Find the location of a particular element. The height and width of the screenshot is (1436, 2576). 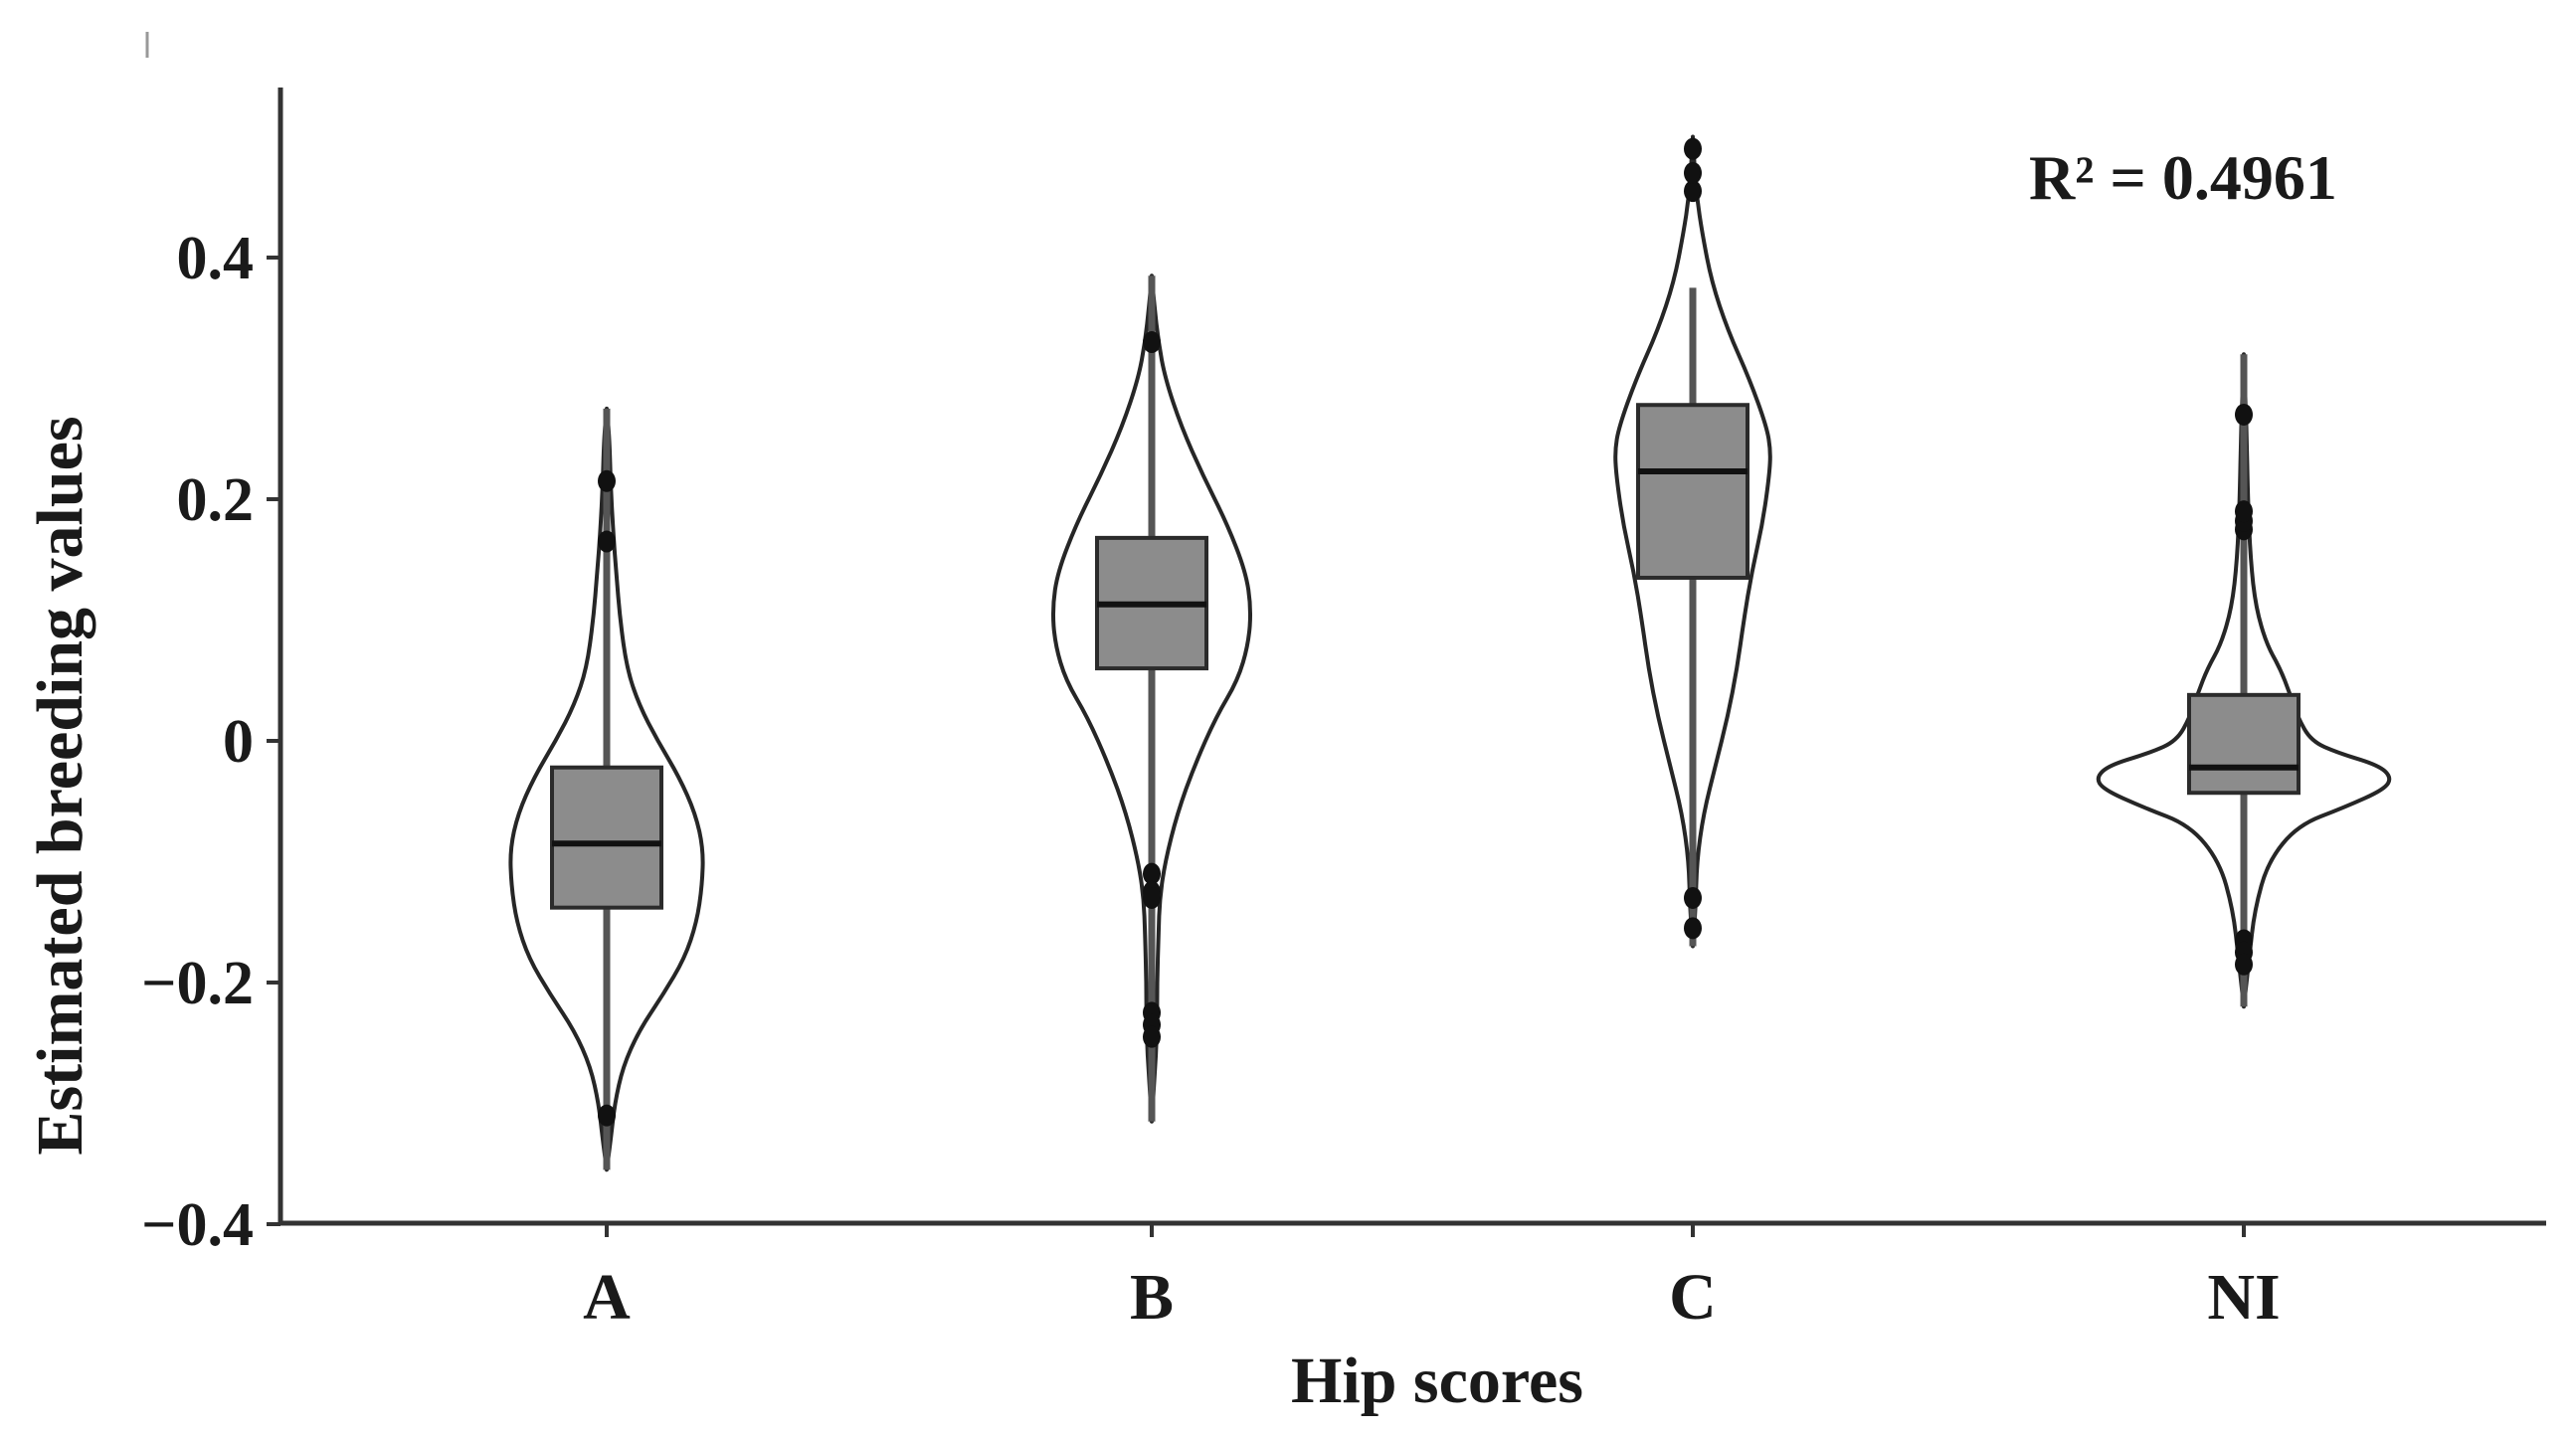

y-axis-title: Estimated breeding values is located at coordinates (60, 785).